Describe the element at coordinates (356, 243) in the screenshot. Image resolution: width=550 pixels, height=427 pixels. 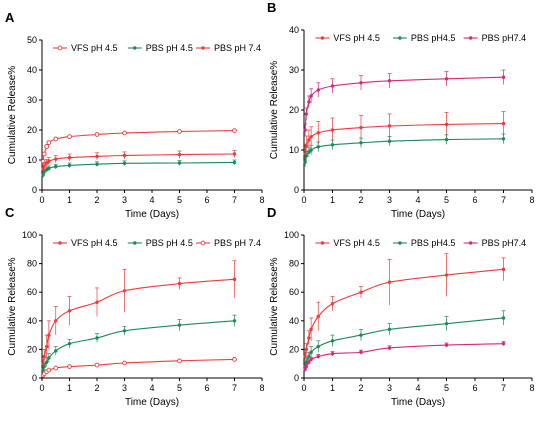
I see `legend-label: VFS pH 4.5` at that location.